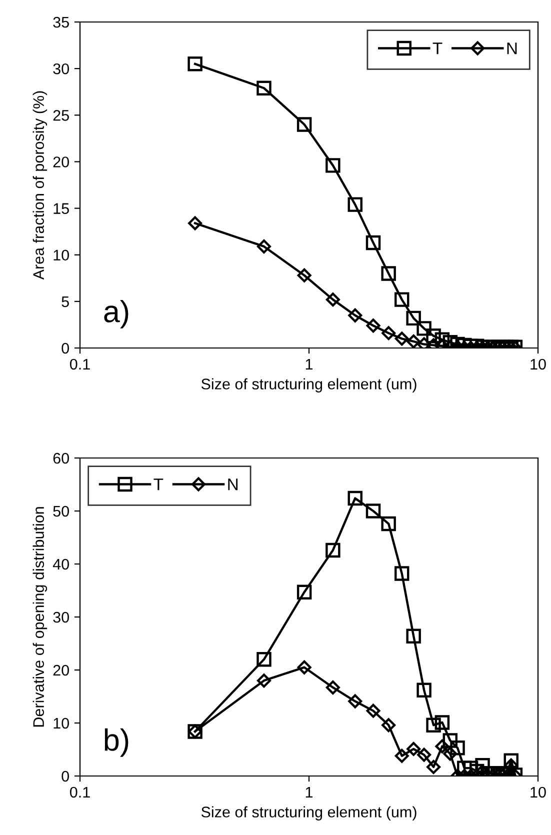 Image resolution: width=551 pixels, height=835 pixels. I want to click on y-tick-label: 5, so click(65, 302).